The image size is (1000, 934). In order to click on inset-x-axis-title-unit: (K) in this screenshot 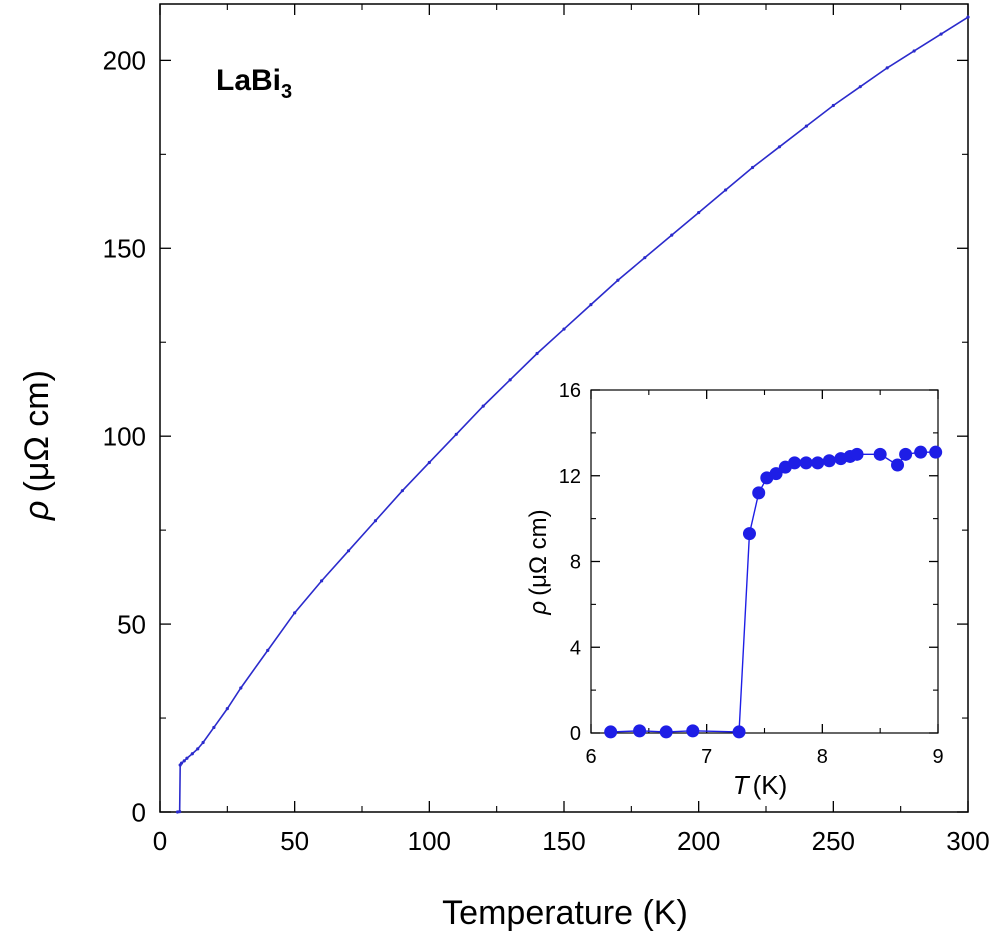, I will do `click(770, 785)`.